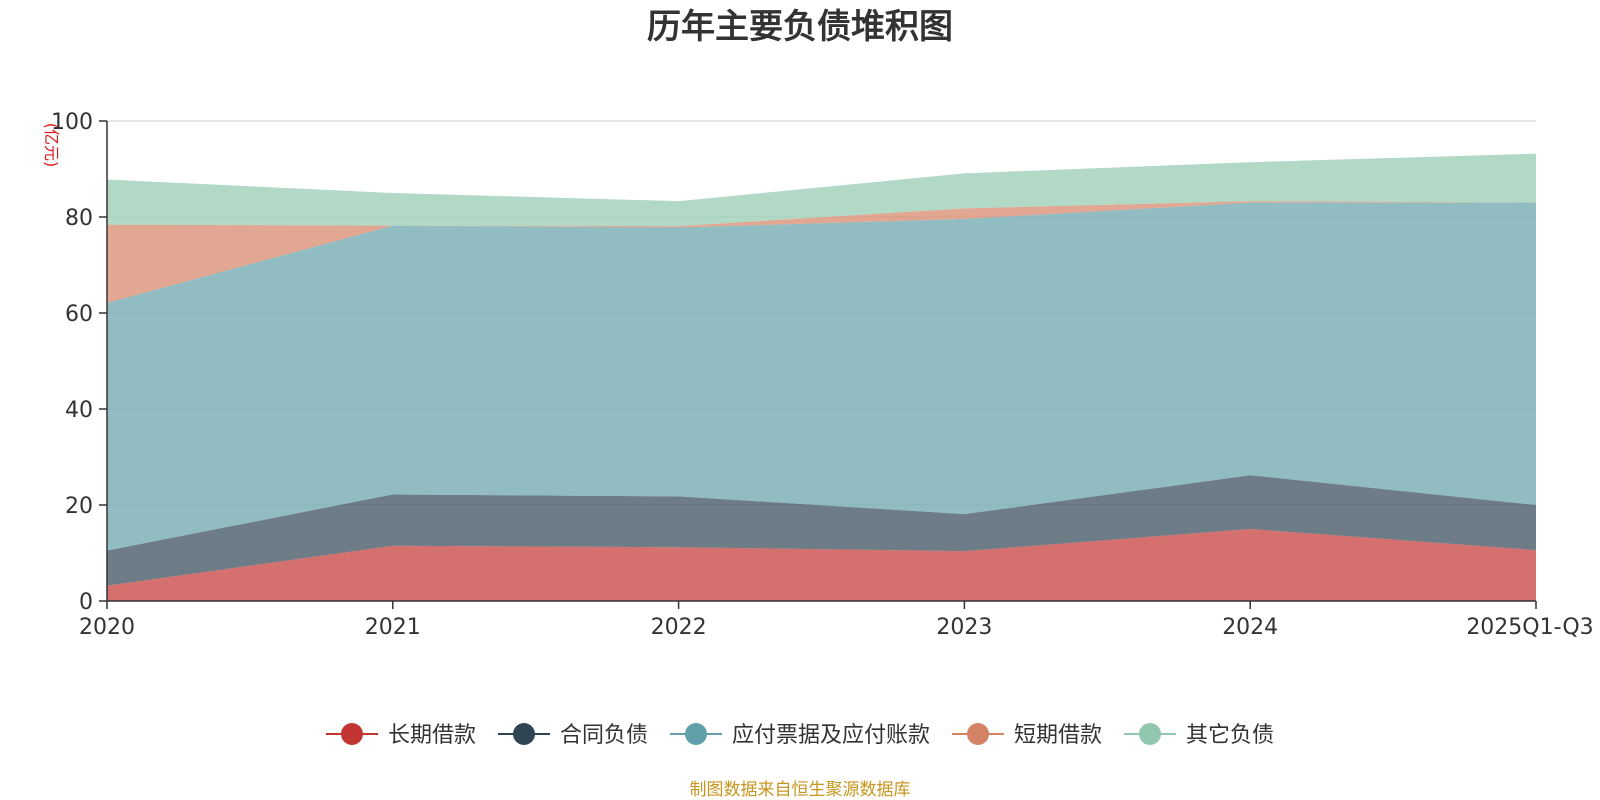  Describe the element at coordinates (964, 627) in the screenshot. I see `x-tick-label: 2023` at that location.